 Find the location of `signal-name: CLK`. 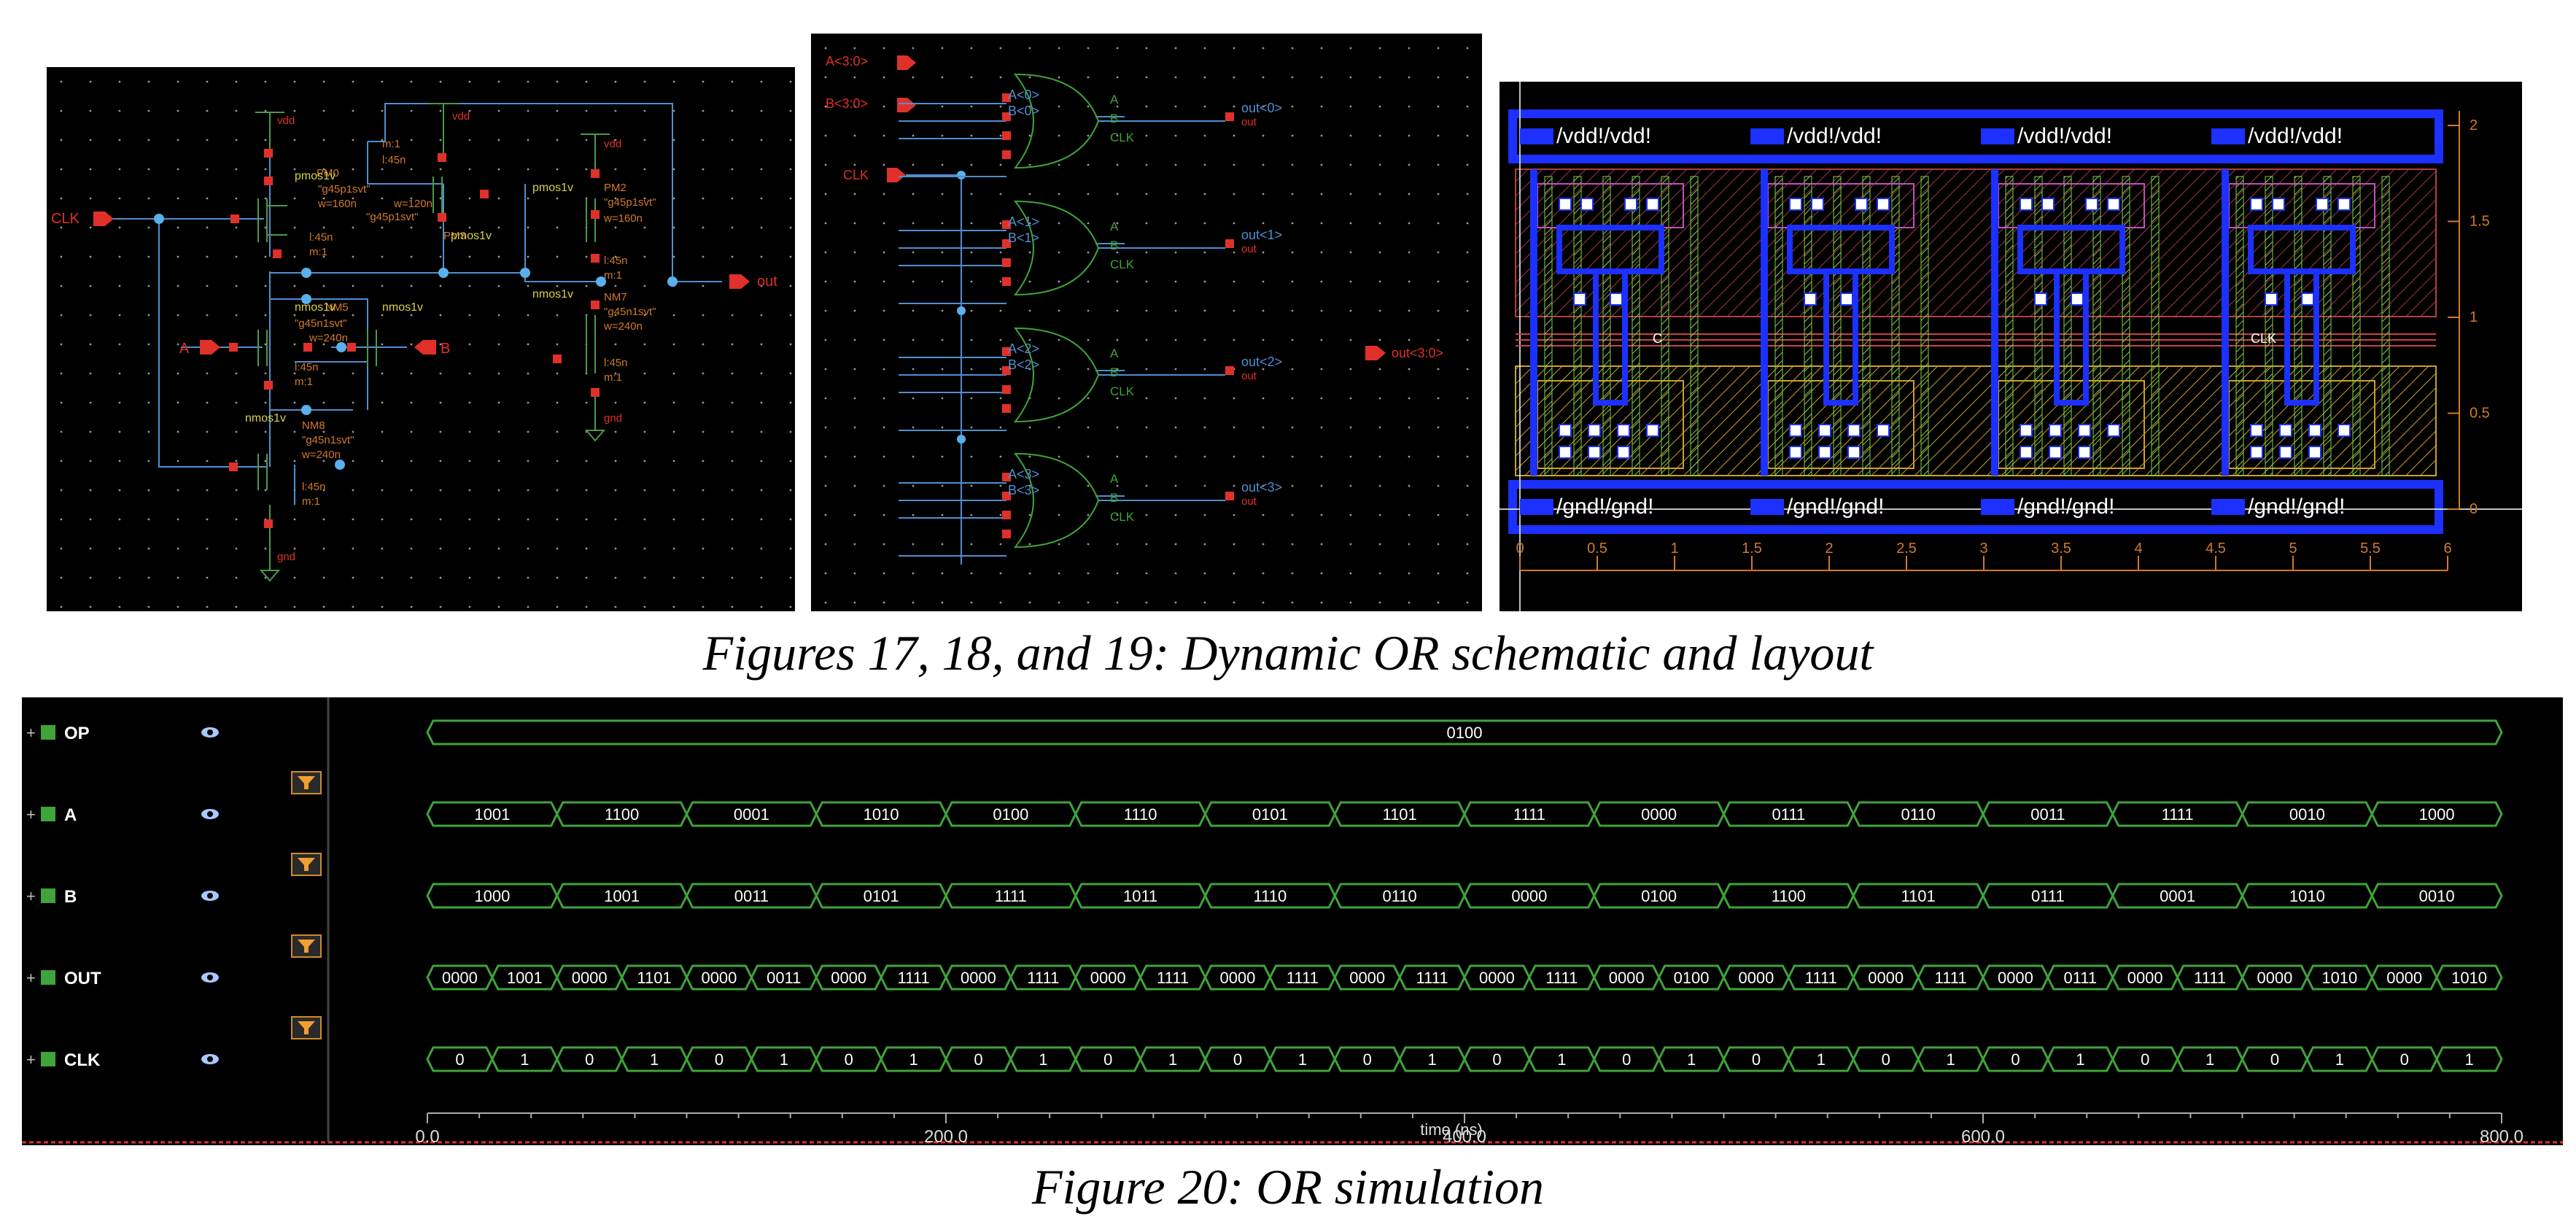

signal-name: CLK is located at coordinates (83, 1060).